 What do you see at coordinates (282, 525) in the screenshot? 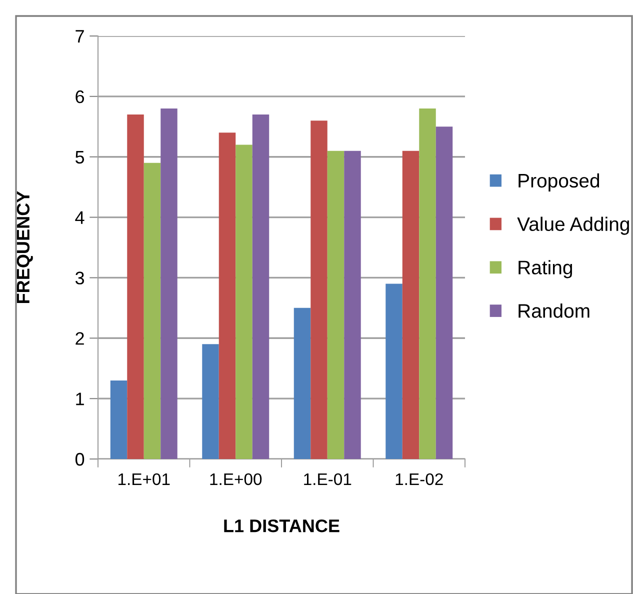
I see `x-axis-title: L1 DISTANCE` at bounding box center [282, 525].